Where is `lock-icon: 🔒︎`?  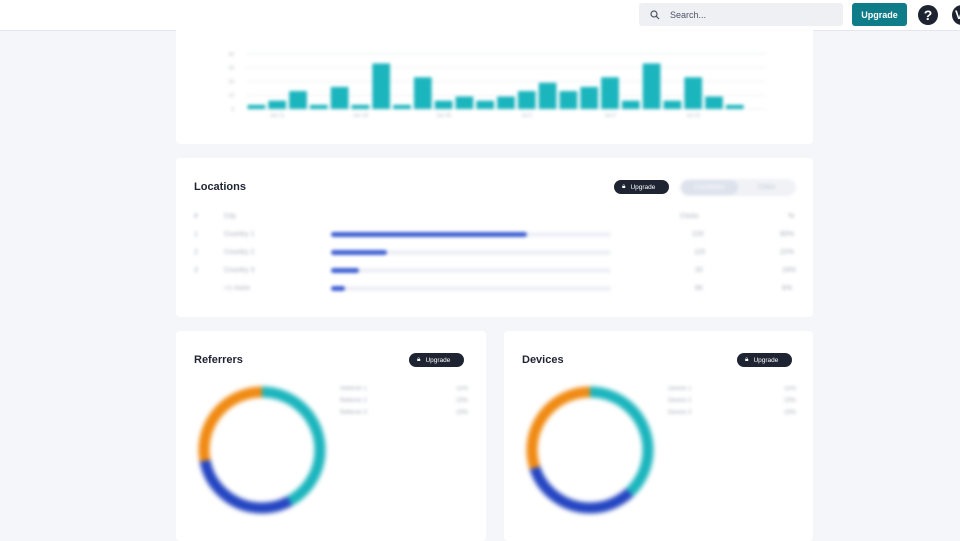 lock-icon: 🔒︎ is located at coordinates (419, 359).